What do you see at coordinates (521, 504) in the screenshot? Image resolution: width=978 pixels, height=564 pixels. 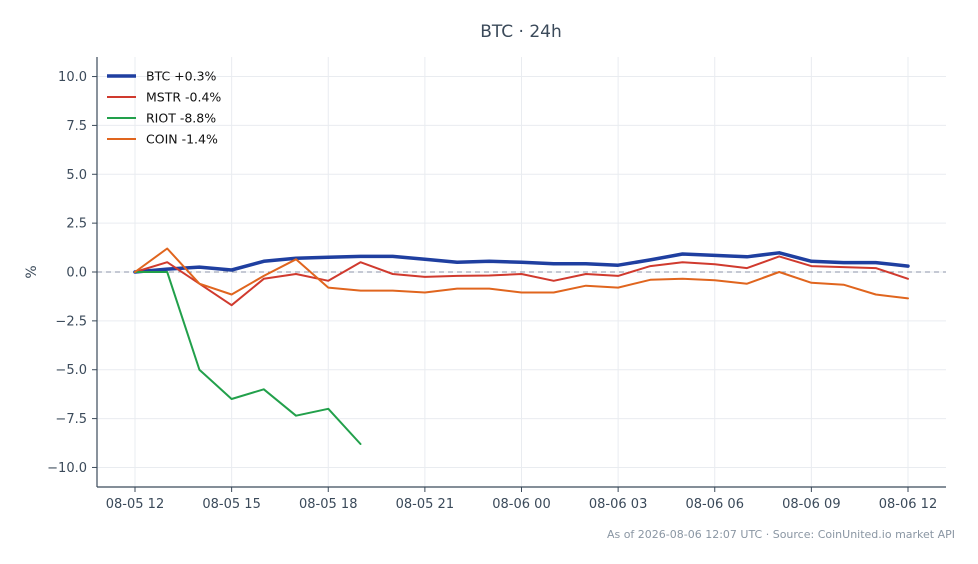 I see `x-tick-label-4: 08-06 00` at bounding box center [521, 504].